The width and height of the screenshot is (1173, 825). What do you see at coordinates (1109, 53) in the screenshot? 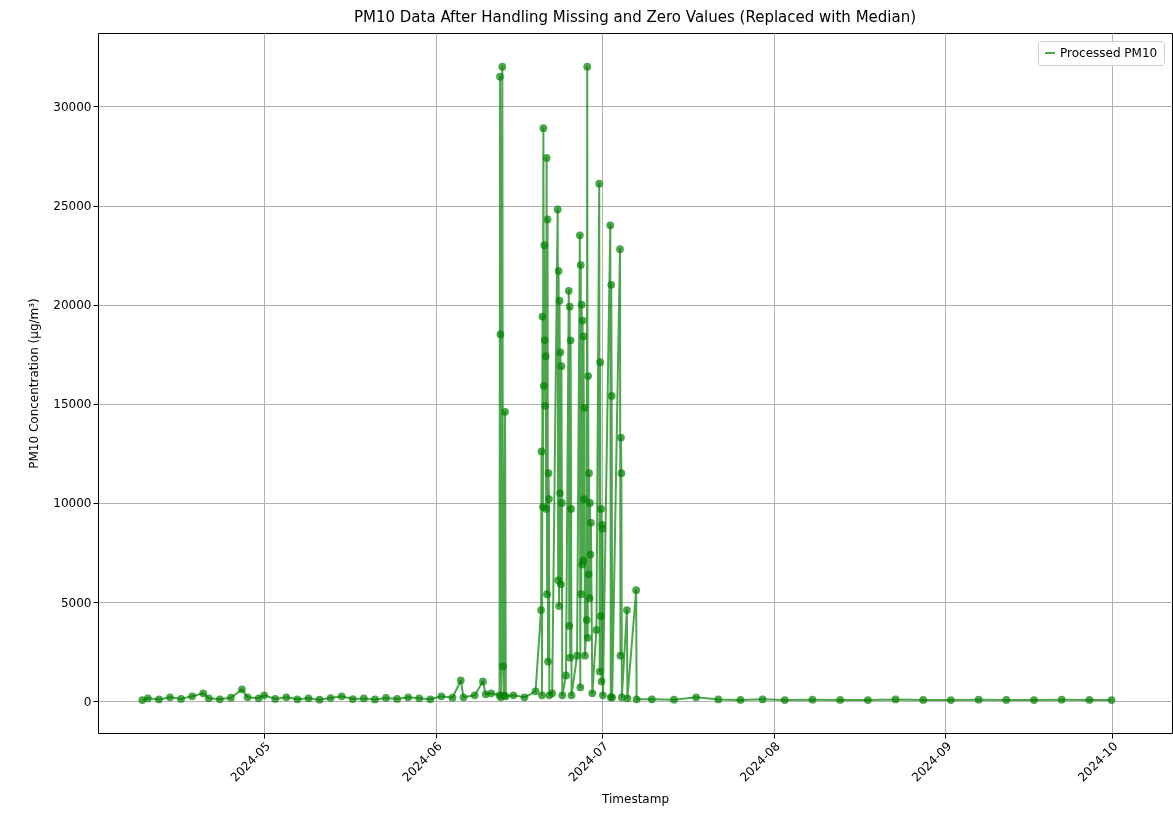
I see `legend-label: Processed PM10` at bounding box center [1109, 53].